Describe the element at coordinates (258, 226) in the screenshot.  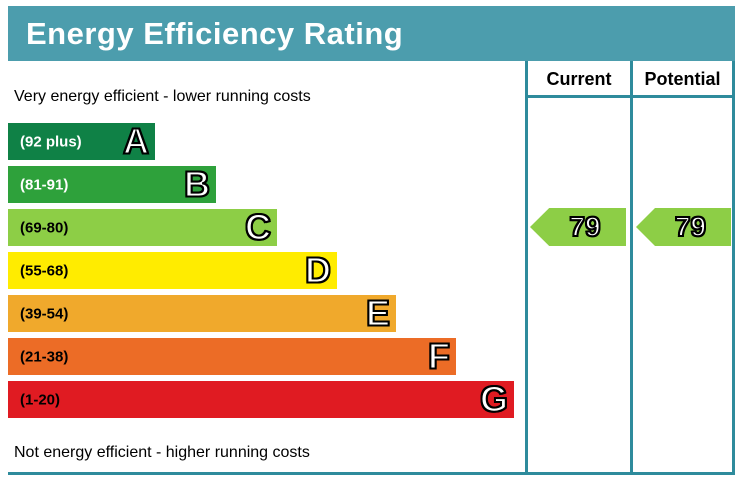
I see `band-c-letter: C` at that location.